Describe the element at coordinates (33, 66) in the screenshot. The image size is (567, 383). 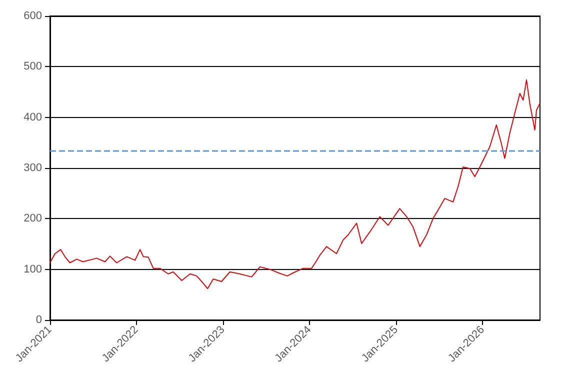
I see `y-tick-label: 500` at that location.